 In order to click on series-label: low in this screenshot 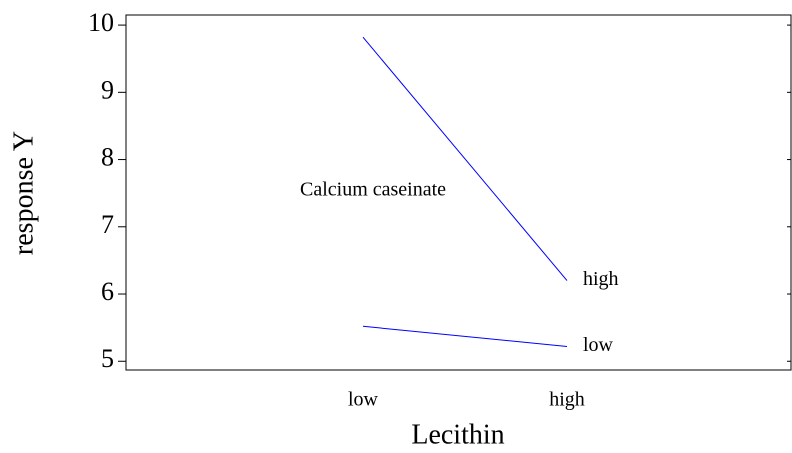, I will do `click(598, 345)`.